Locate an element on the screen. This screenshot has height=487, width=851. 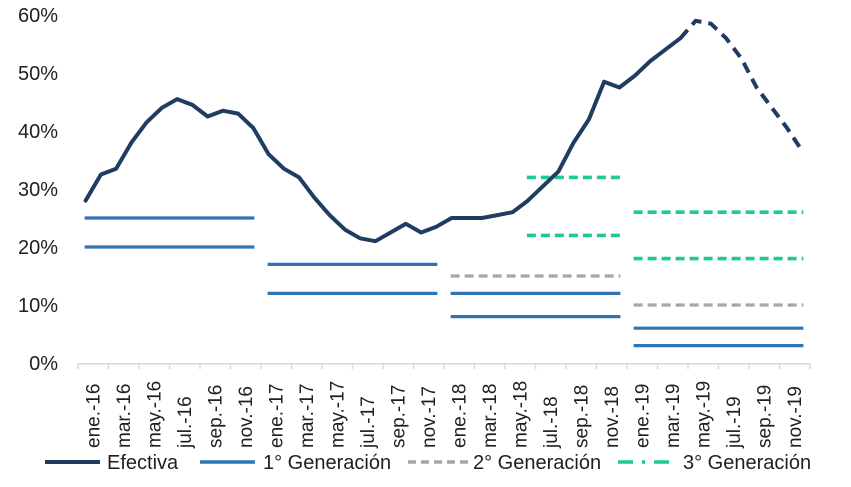
y-tick-label: 50% is located at coordinates (38, 74).